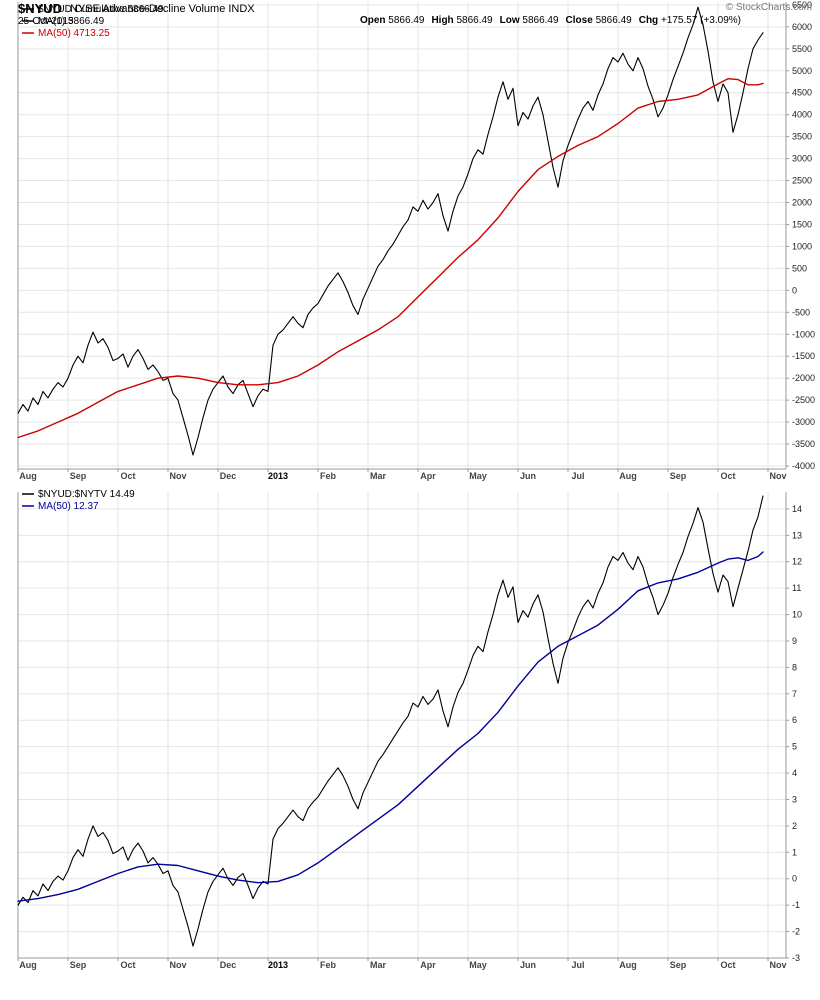  I want to click on y-tick-label: 5000, so click(802, 71).